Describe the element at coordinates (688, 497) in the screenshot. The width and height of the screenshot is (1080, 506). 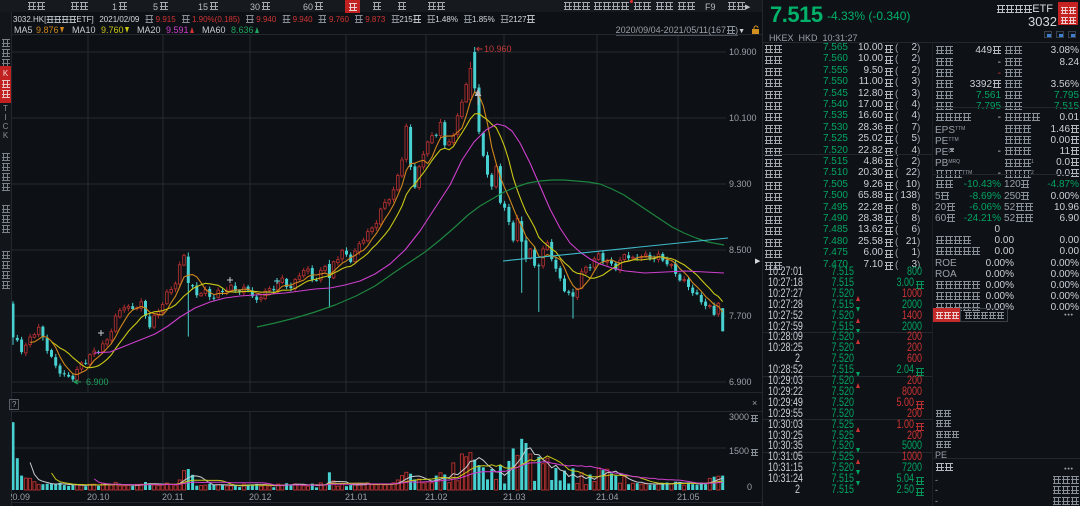
I see `svg-text: 21.05` at that location.